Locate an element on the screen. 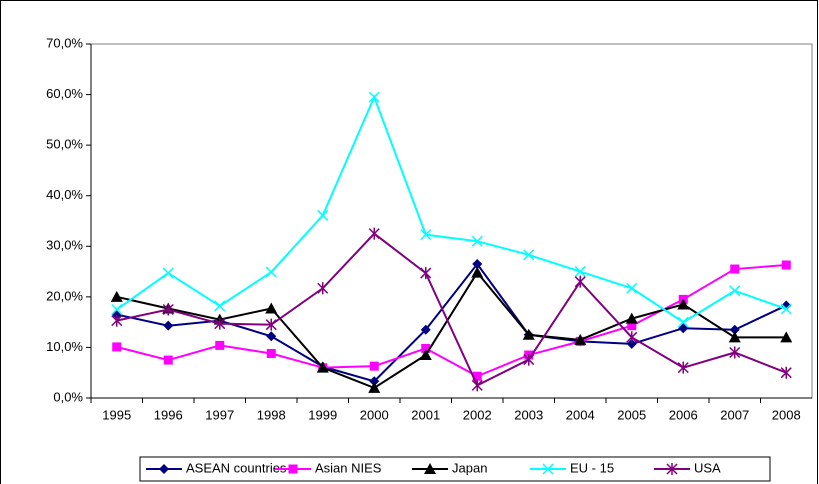  y-tick-label: 10,0% is located at coordinates (64, 346).